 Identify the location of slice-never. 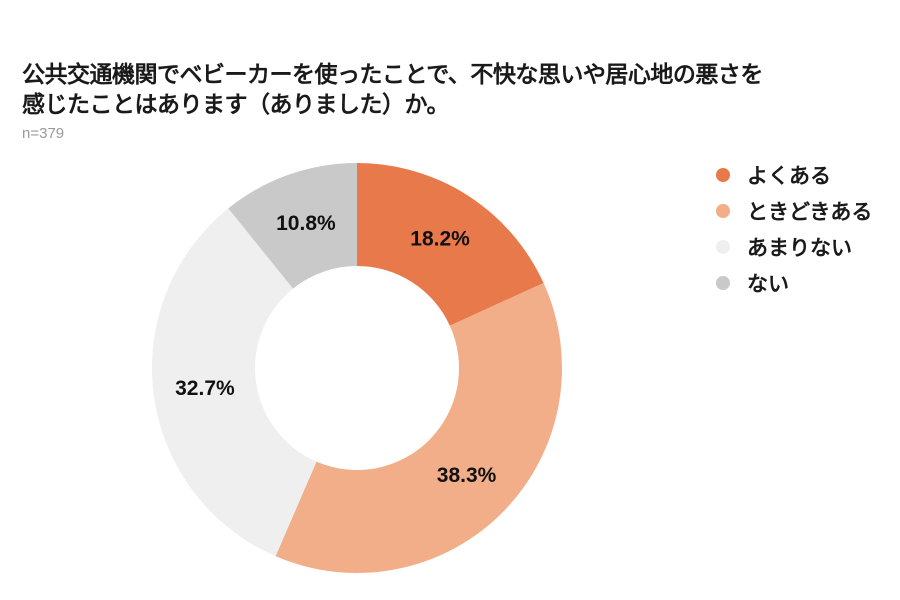
(292, 226).